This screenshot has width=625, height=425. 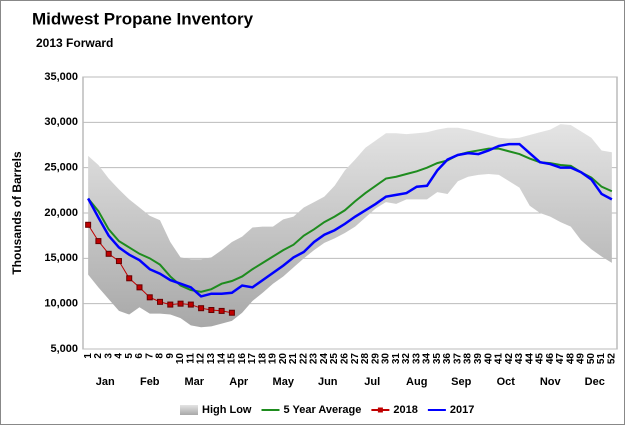 What do you see at coordinates (262, 359) in the screenshot?
I see `x-tick-label: 18` at bounding box center [262, 359].